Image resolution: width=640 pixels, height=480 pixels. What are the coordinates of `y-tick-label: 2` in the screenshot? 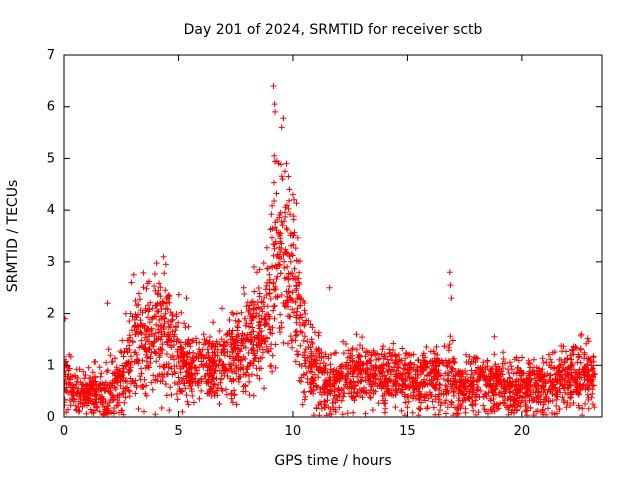 It's located at (51, 314).